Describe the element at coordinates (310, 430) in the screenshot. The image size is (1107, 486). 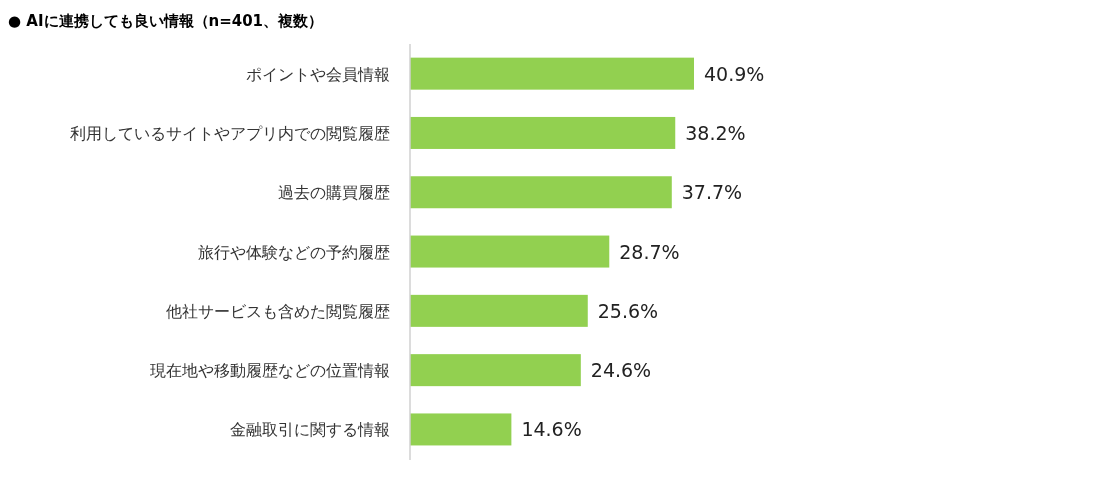
I see `y-tick-label: 金融取引に関する情報` at that location.